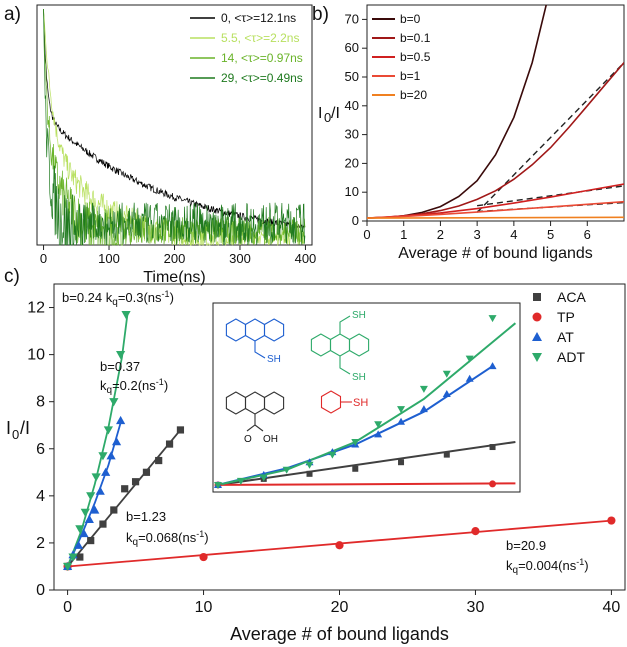 The height and width of the screenshot is (647, 627). What do you see at coordinates (260, 350) in the screenshot?
I see `mol-at-chain` at bounding box center [260, 350].